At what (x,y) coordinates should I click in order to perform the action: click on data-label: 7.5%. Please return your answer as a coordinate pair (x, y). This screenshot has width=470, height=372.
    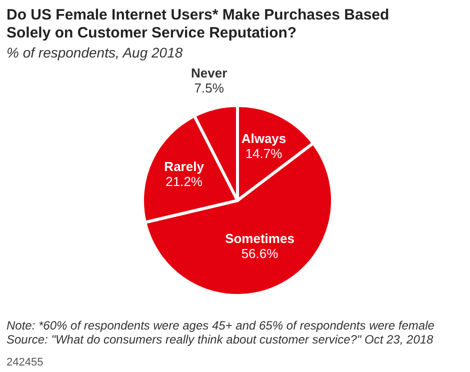
    Looking at the image, I should click on (209, 88).